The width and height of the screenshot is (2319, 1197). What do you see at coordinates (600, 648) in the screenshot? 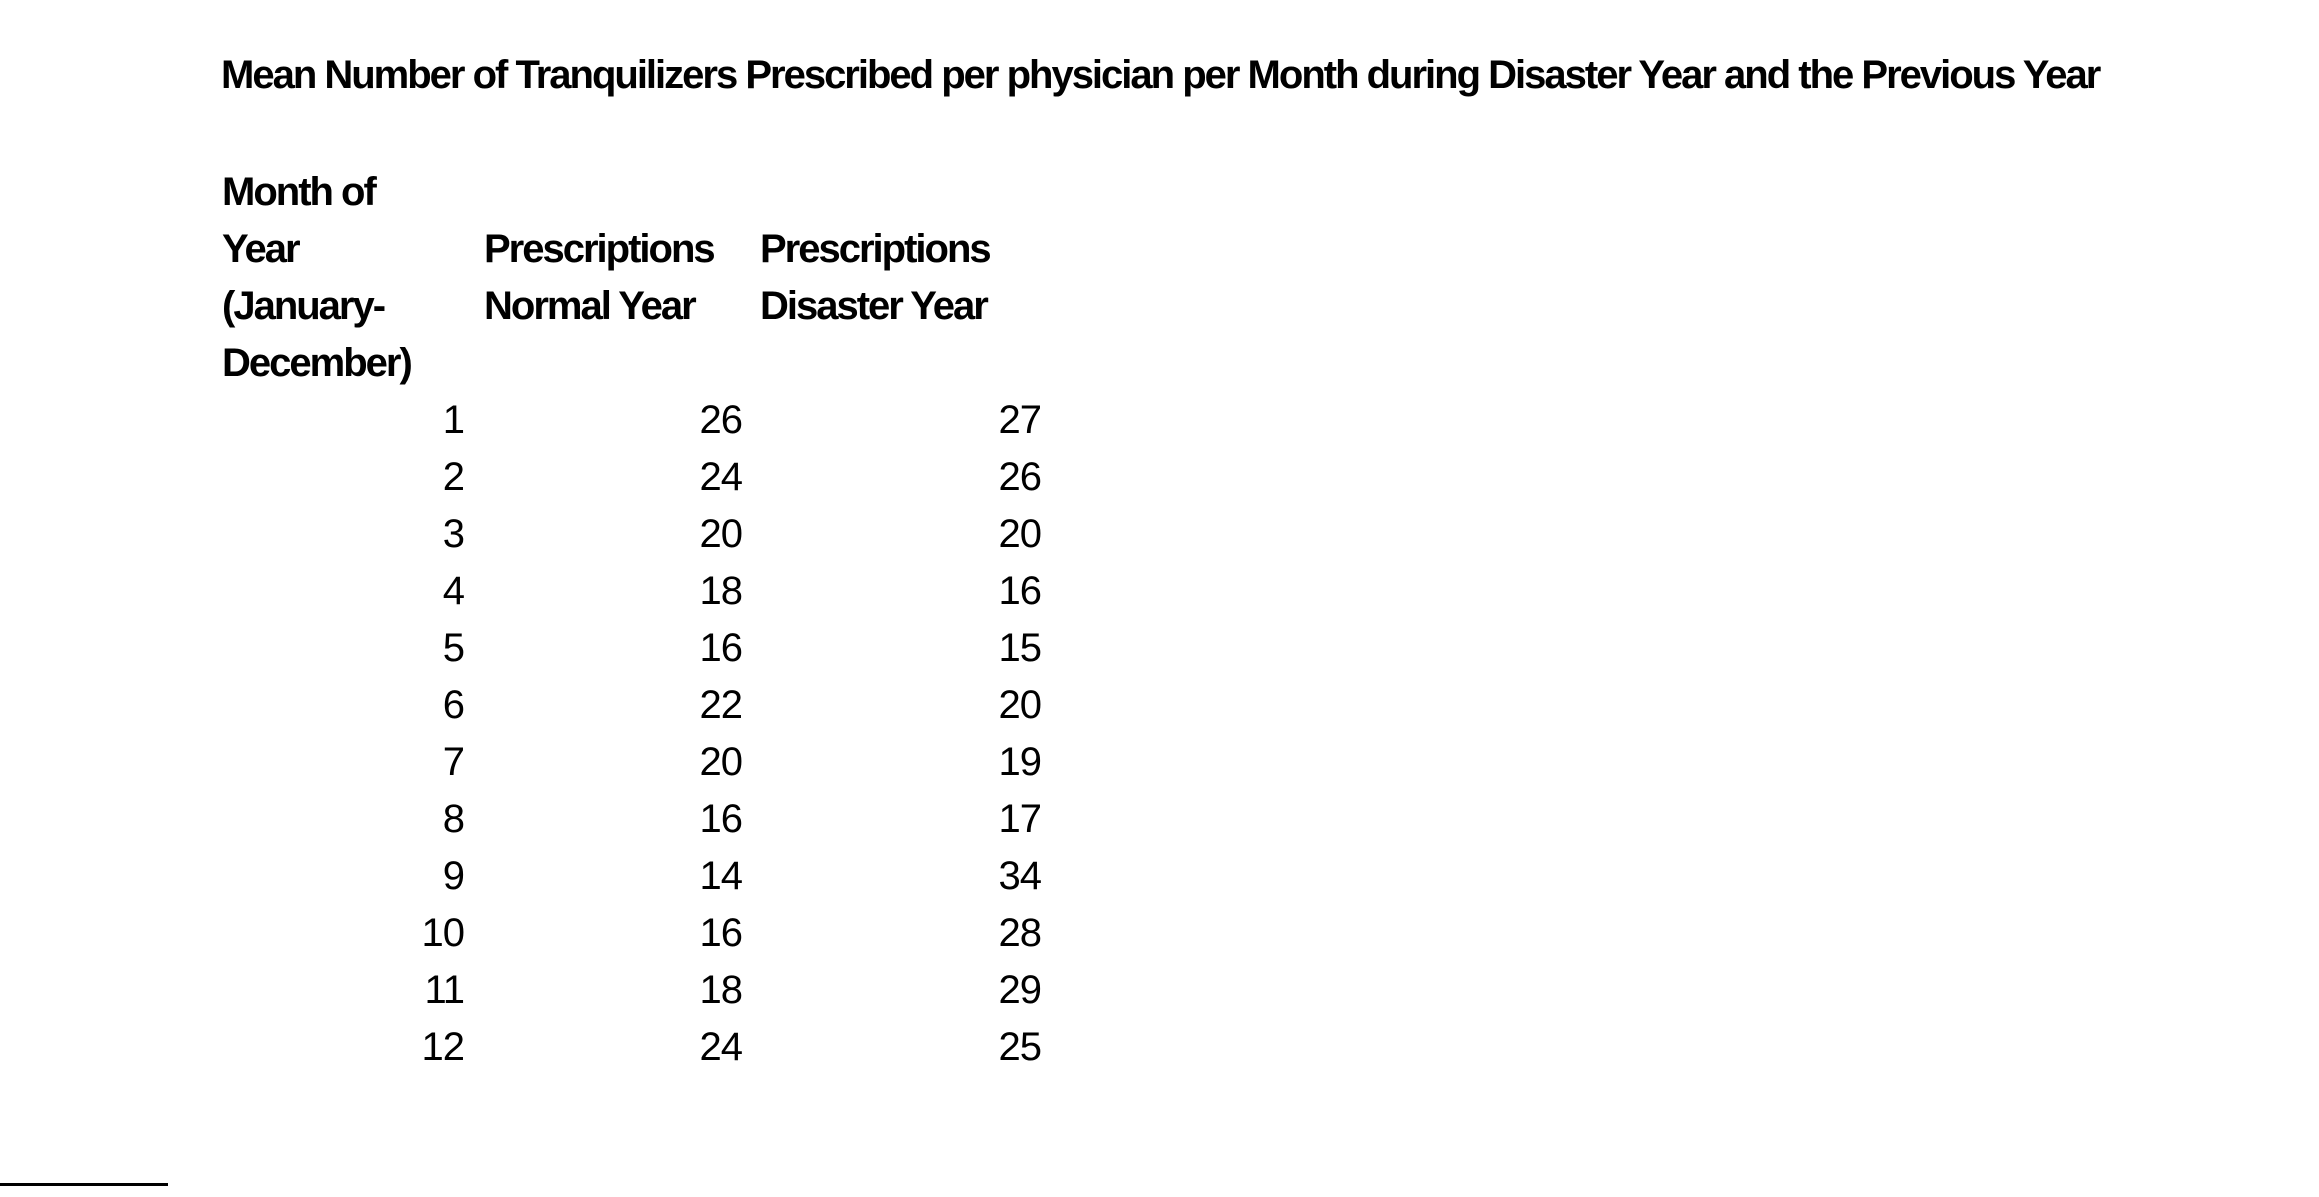
I see `table-row: 5 16 15` at bounding box center [600, 648].